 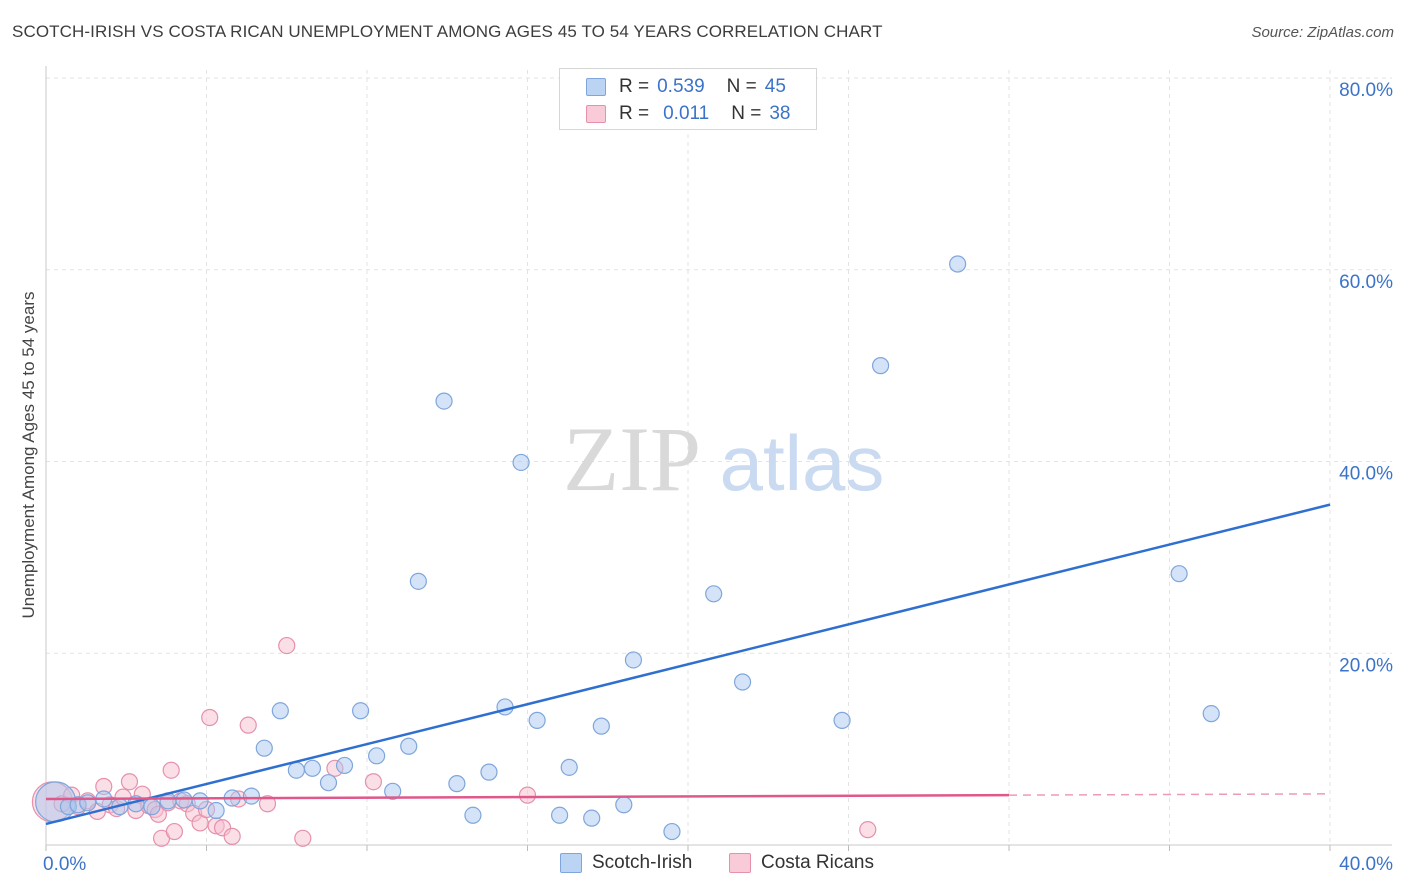 I want to click on bottom-legend-label-2: Costa Ricans, so click(x=817, y=862).